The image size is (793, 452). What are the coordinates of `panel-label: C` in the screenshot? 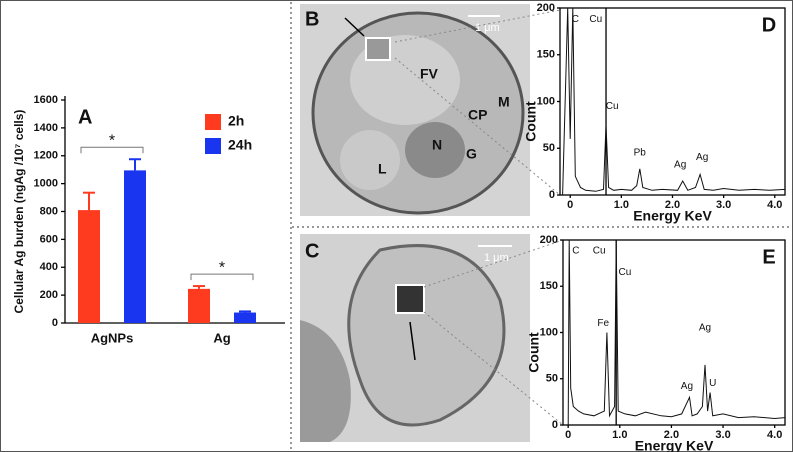 It's located at (312, 251).